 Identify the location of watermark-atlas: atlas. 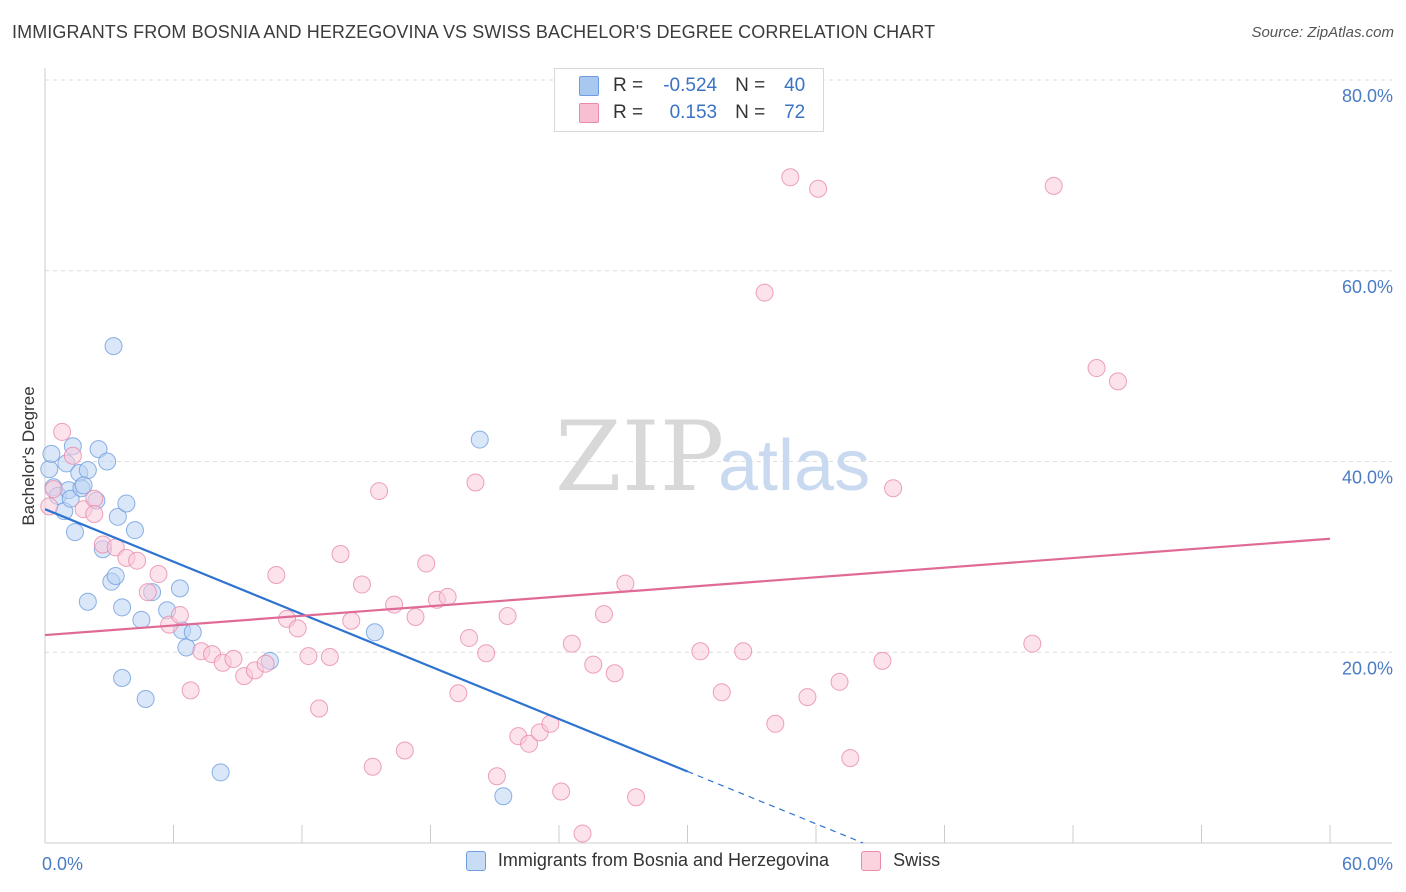
(794, 466).